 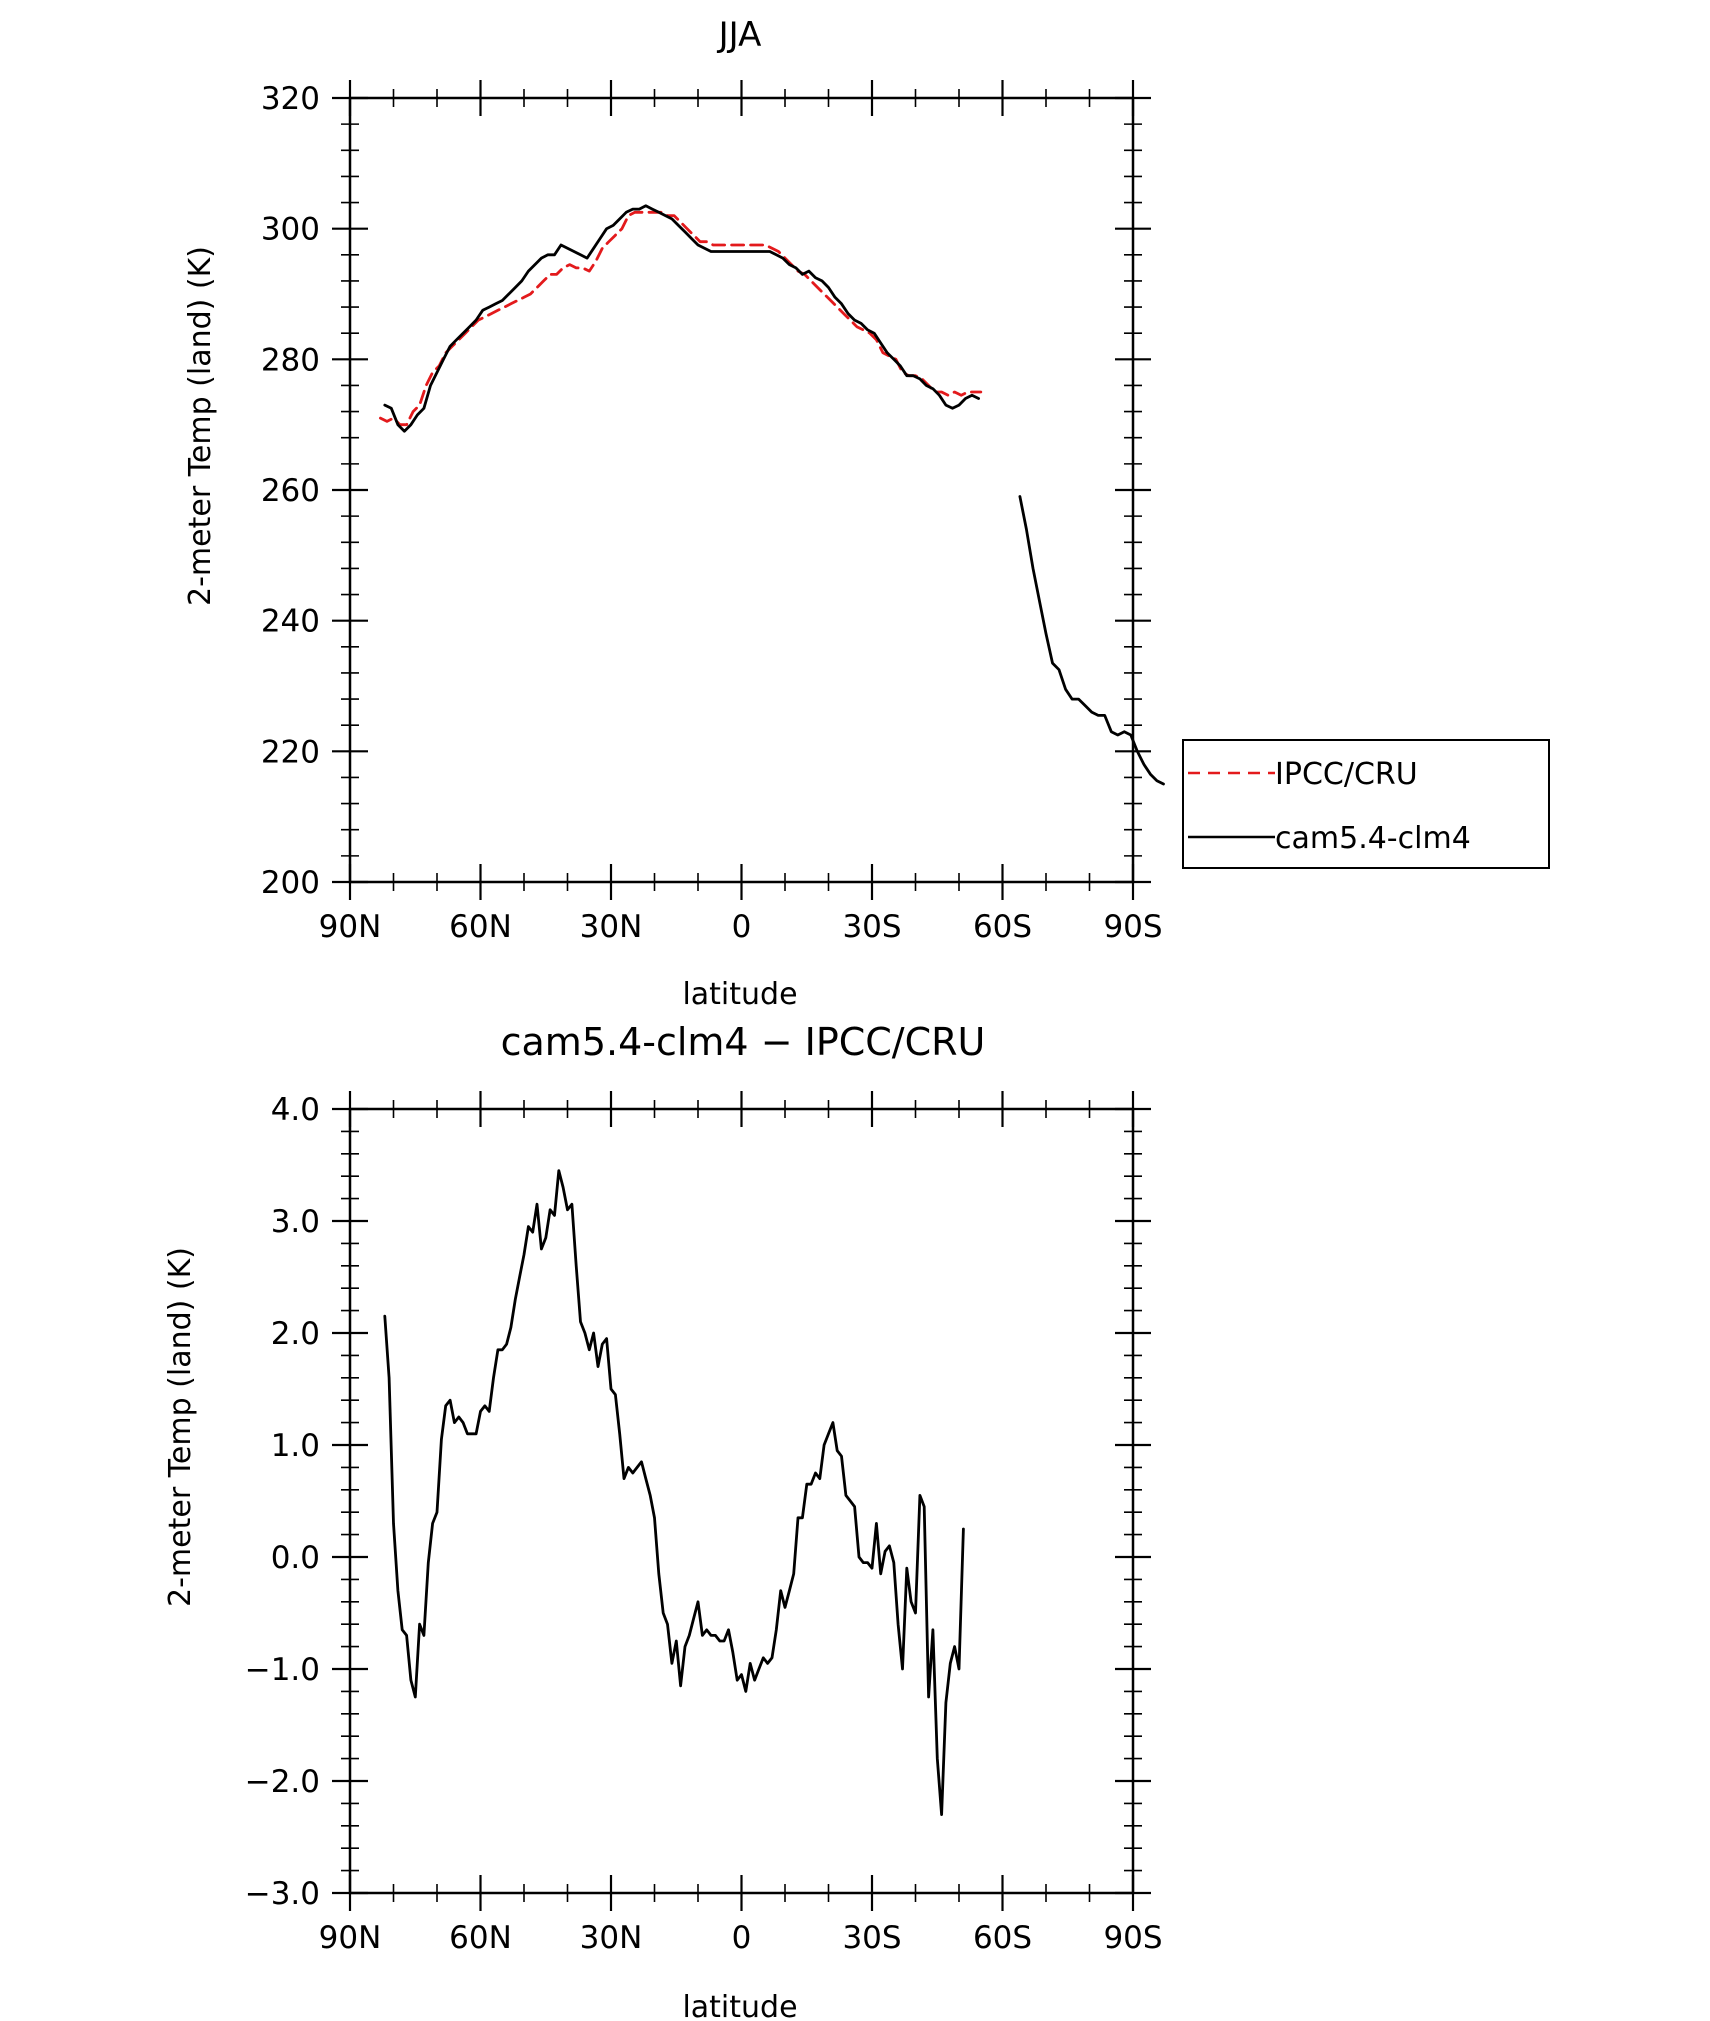 I want to click on y-tick-label: 4.0, so click(x=295, y=1110).